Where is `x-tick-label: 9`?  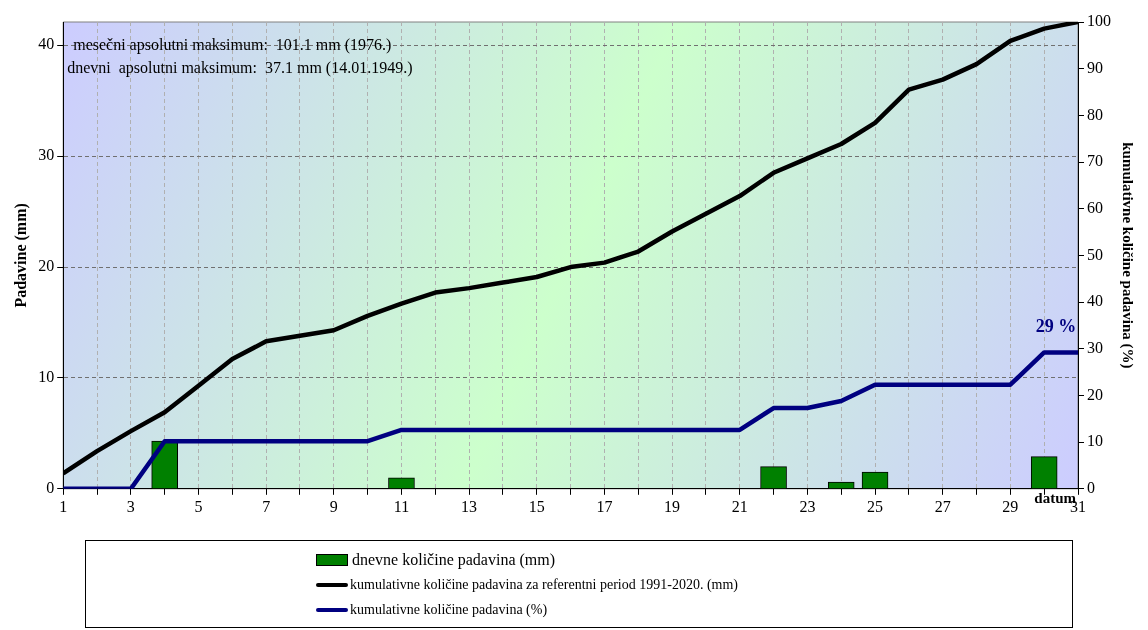
x-tick-label: 9 is located at coordinates (333, 506).